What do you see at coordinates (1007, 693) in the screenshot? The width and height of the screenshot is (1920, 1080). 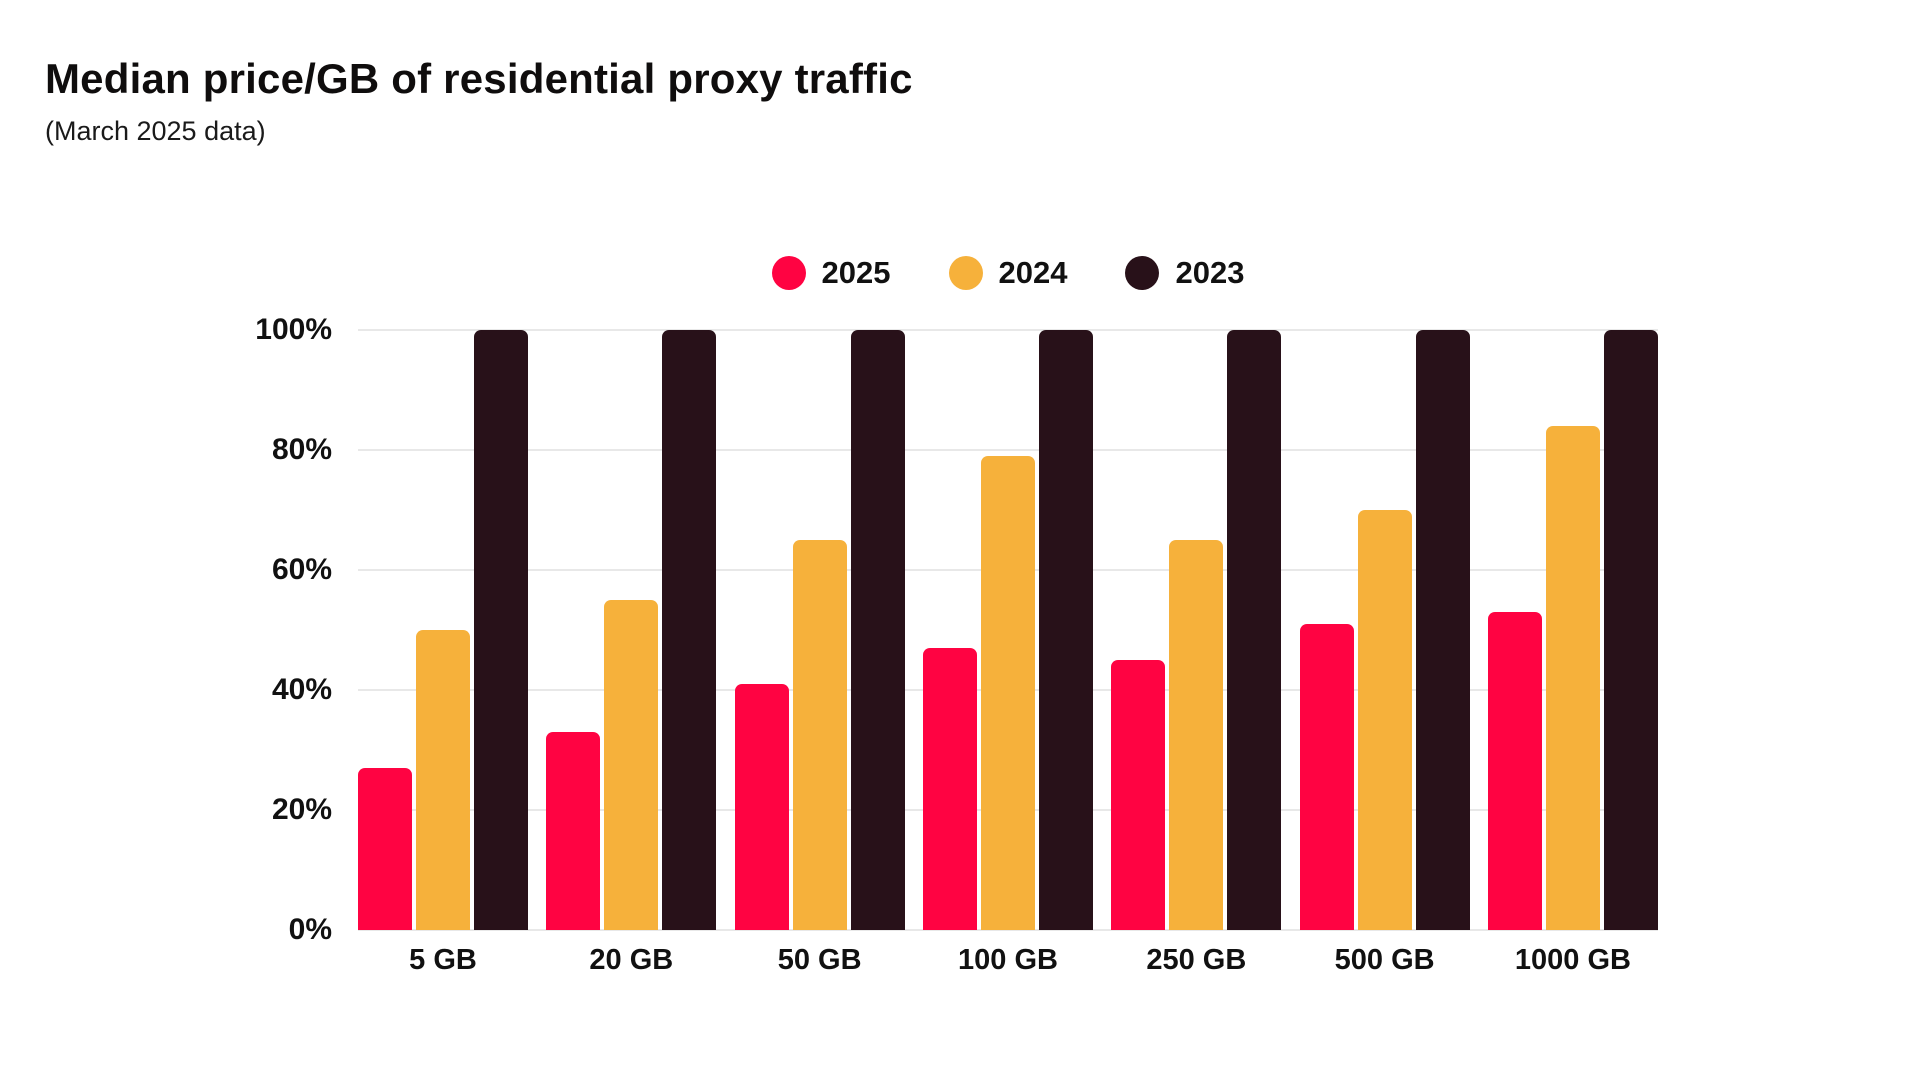 I see `bar-2024-100-gb` at bounding box center [1007, 693].